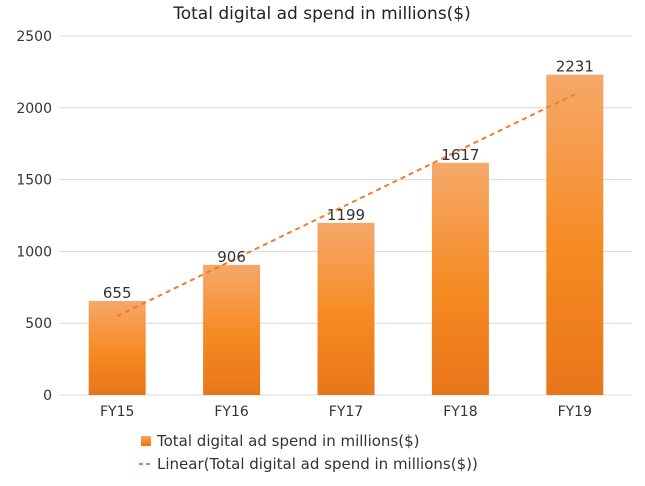 This screenshot has height=486, width=645. Describe the element at coordinates (346, 215) in the screenshot. I see `data-label: 1199` at that location.